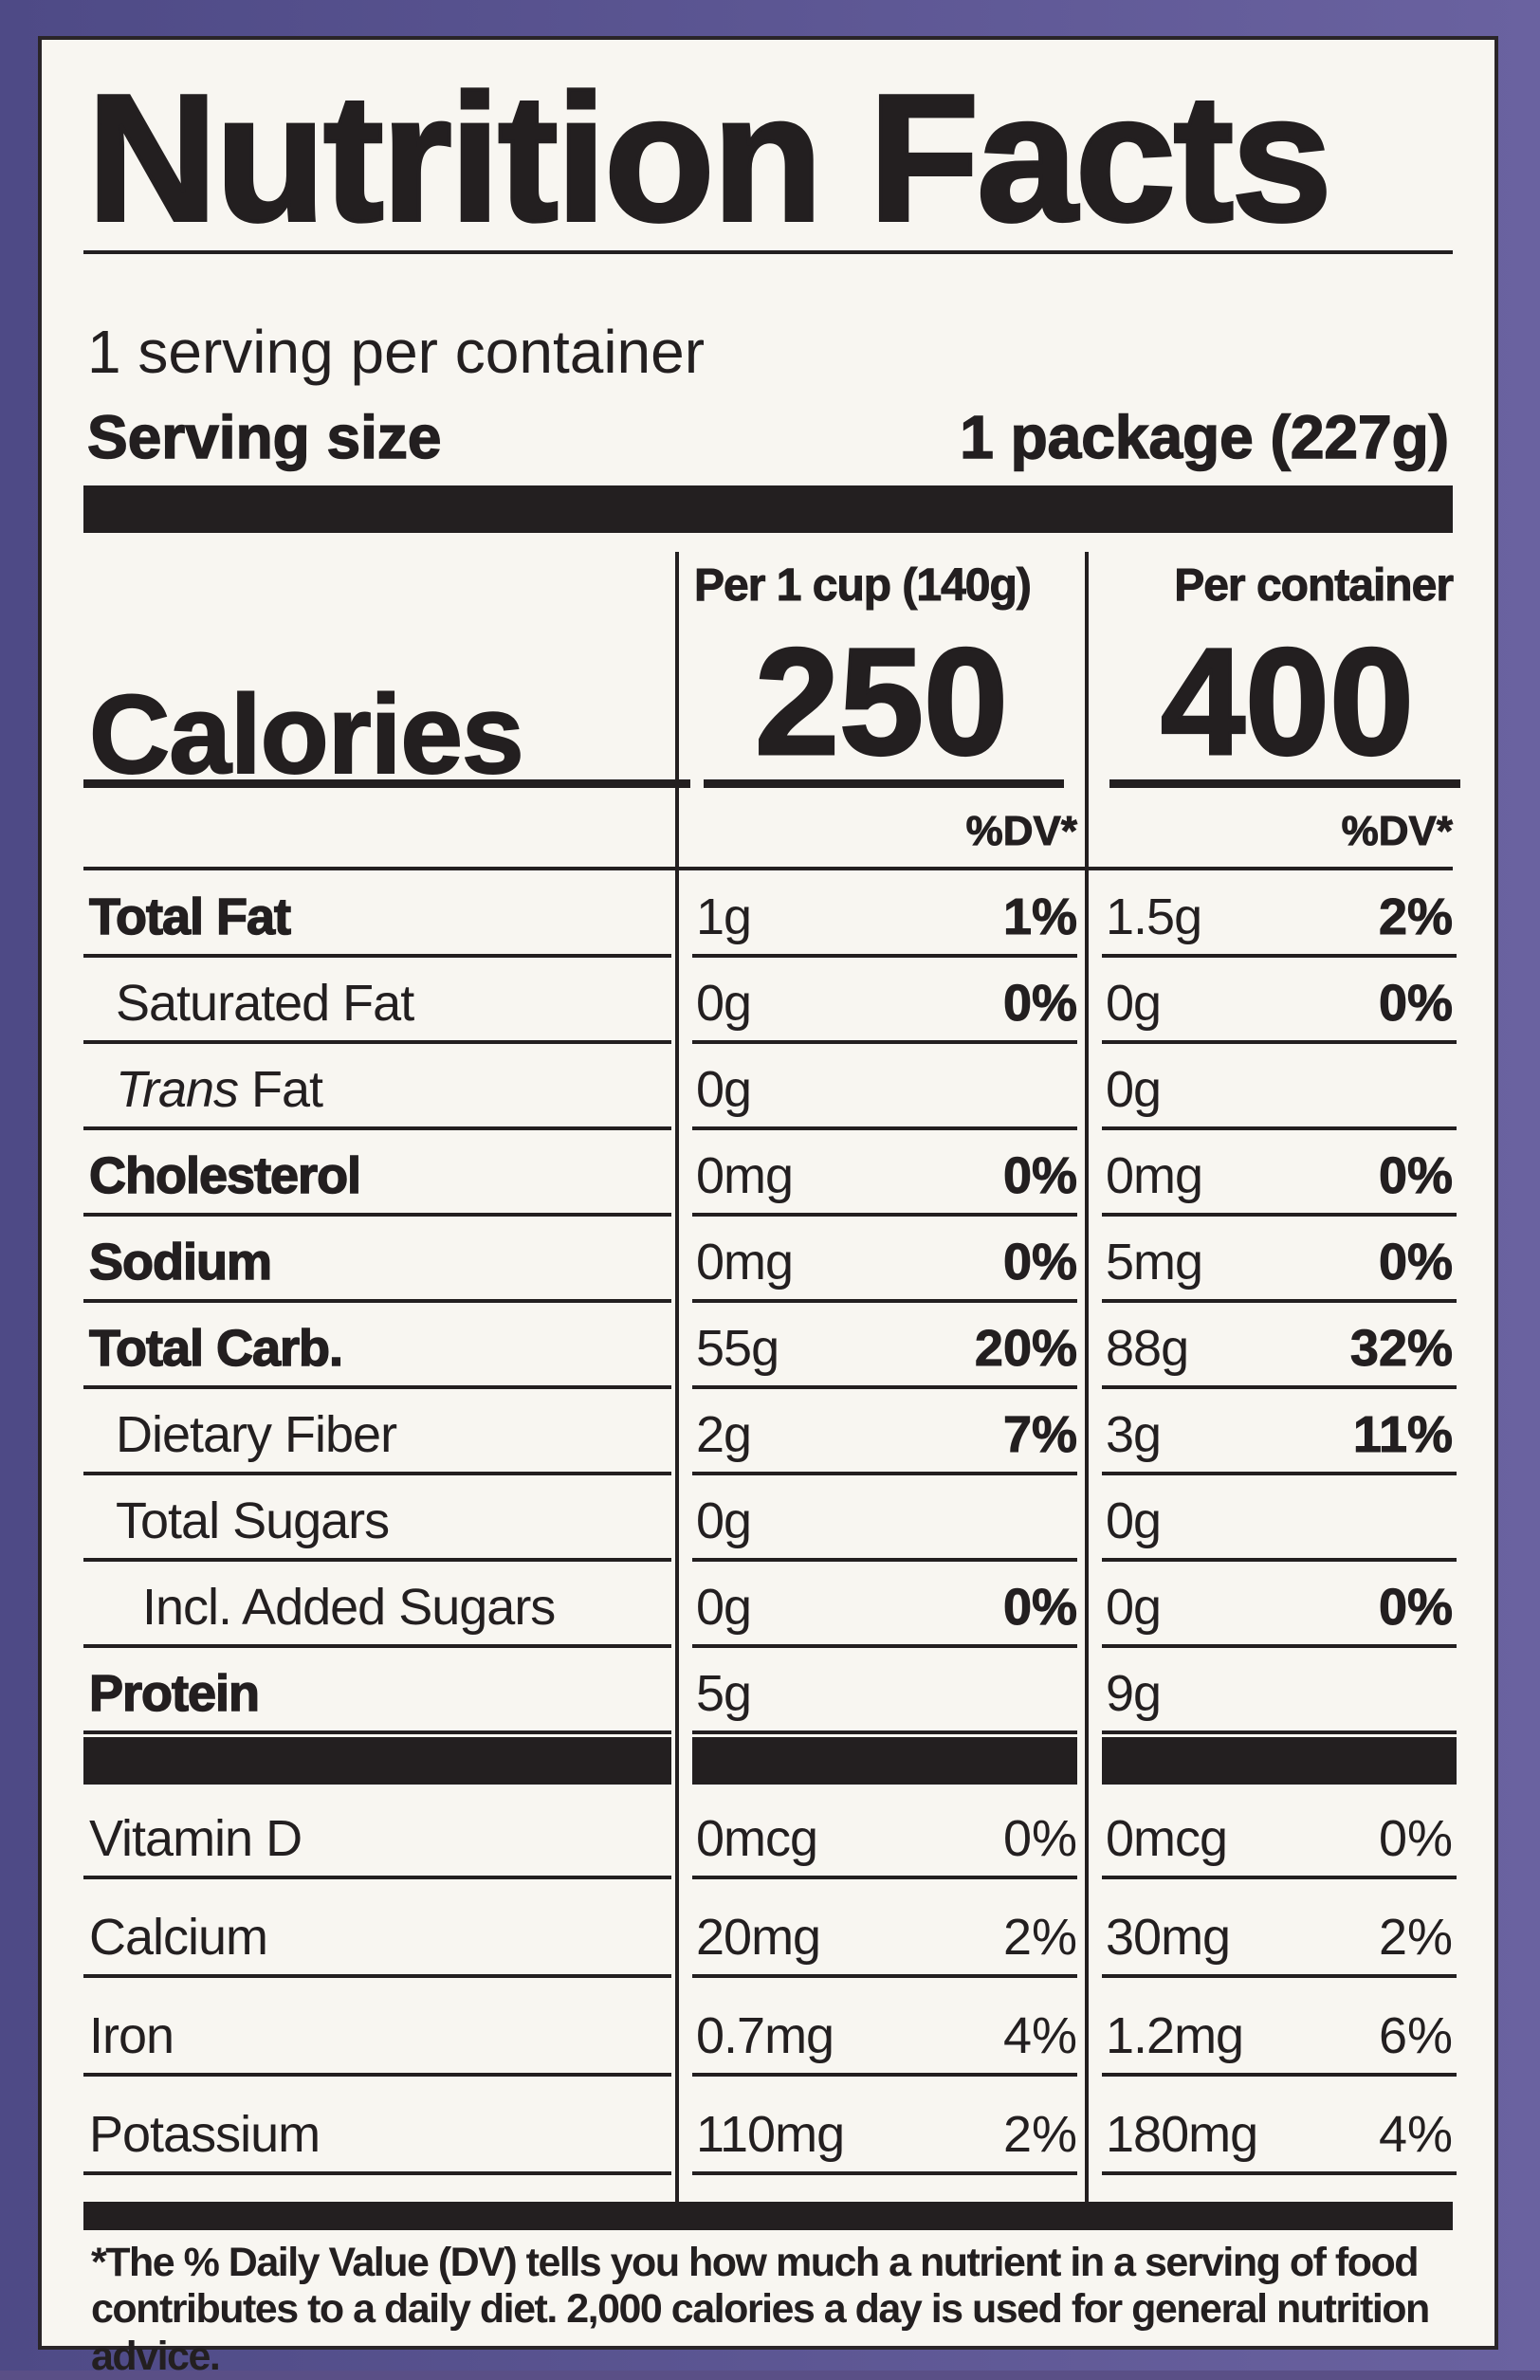 The image size is (1540, 2380). Describe the element at coordinates (724, 1694) in the screenshot. I see `col1-amount: 5g` at that location.